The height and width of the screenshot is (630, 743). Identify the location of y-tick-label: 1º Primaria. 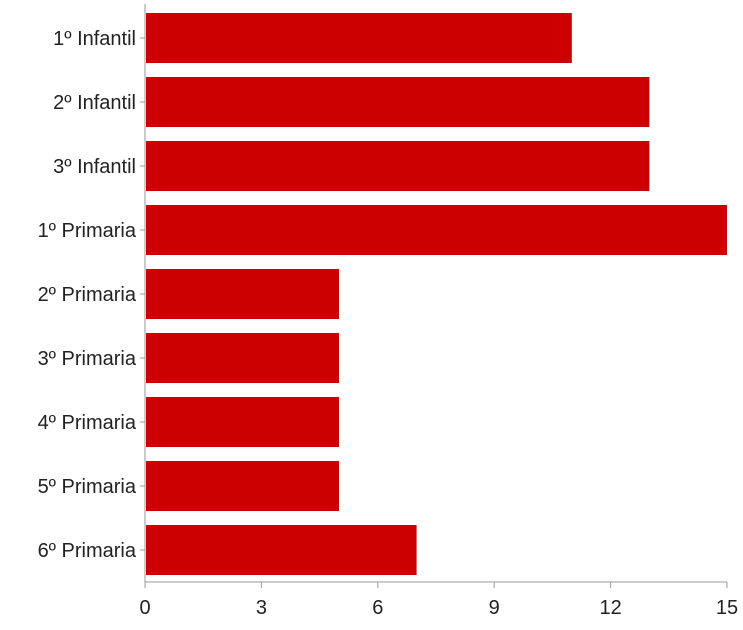
(87, 231).